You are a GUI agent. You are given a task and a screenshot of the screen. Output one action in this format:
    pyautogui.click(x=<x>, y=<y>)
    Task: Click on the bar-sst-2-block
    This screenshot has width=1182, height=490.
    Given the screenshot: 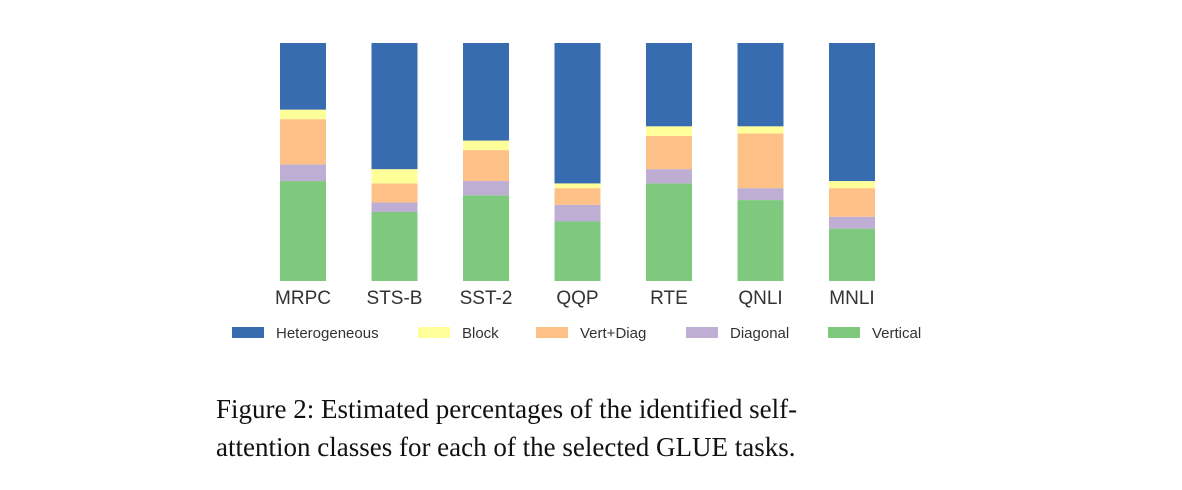 What is the action you would take?
    pyautogui.click(x=486, y=145)
    